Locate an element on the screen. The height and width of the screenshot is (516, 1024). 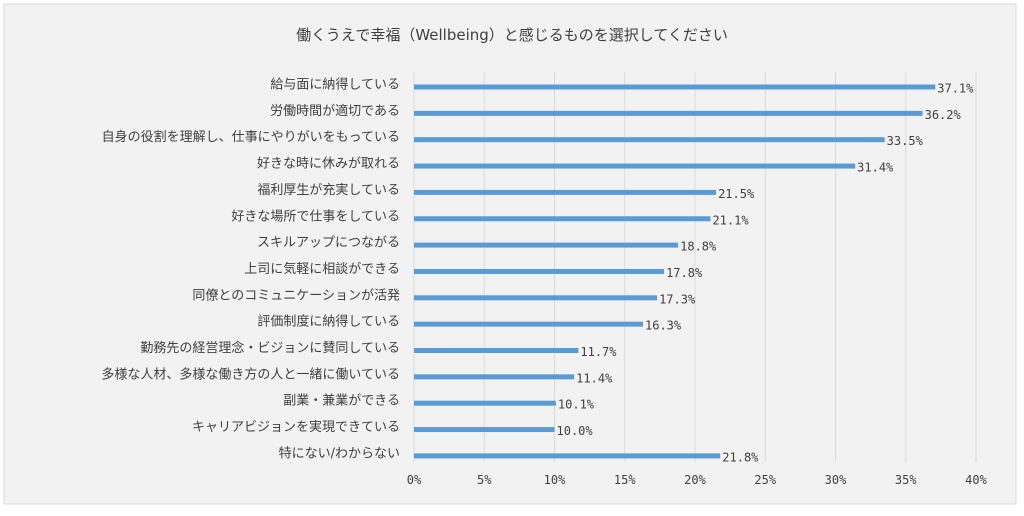
x-tick-label: 30% is located at coordinates (836, 480).